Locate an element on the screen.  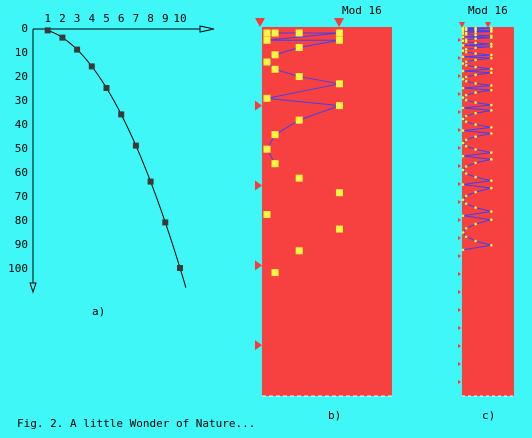
y-tick-label: 0 is located at coordinates (24, 28).